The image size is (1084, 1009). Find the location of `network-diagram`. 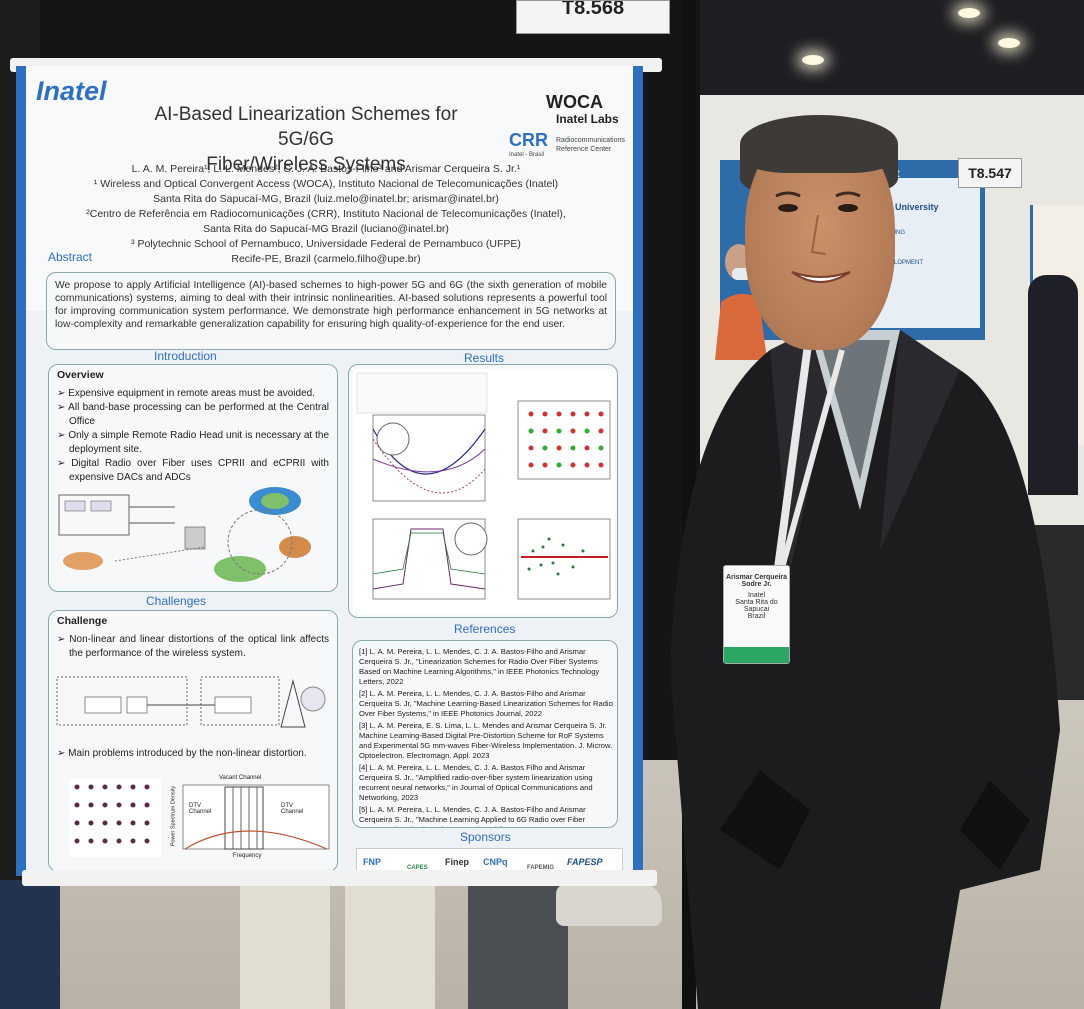

network-diagram is located at coordinates (184, 534).